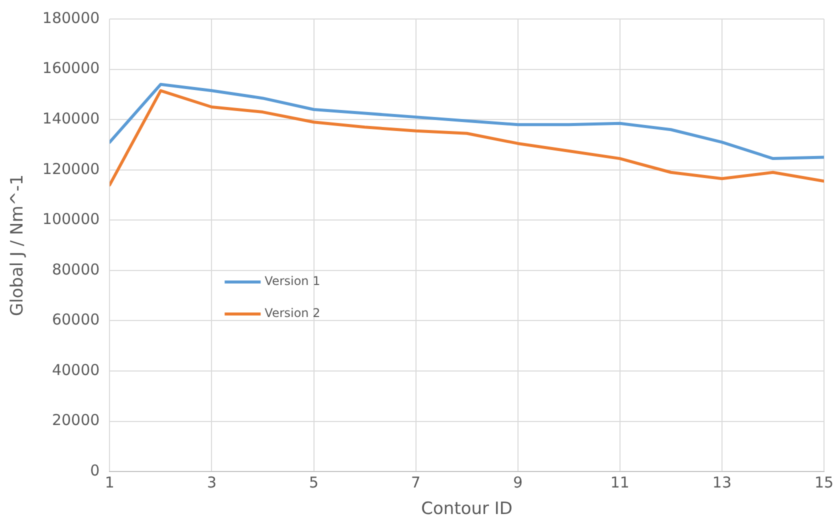 The height and width of the screenshot is (528, 840). I want to click on x-tick-label: 13, so click(722, 482).